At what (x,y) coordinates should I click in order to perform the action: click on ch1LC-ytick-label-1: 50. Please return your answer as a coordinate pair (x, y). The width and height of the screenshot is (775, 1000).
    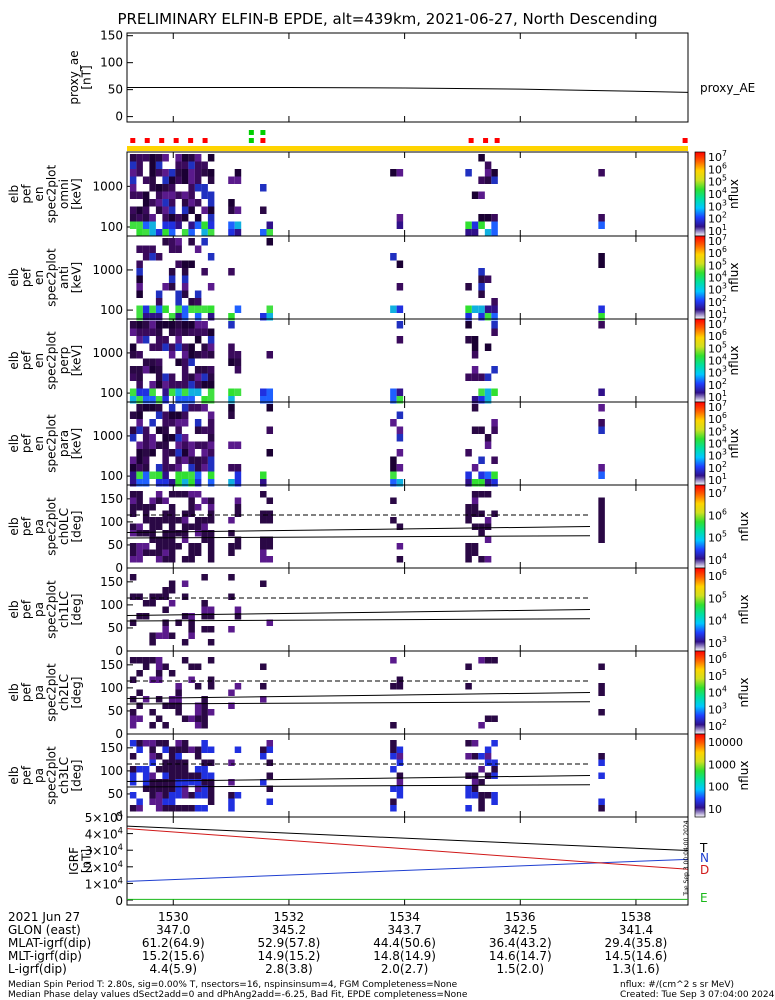
    Looking at the image, I should click on (115, 628).